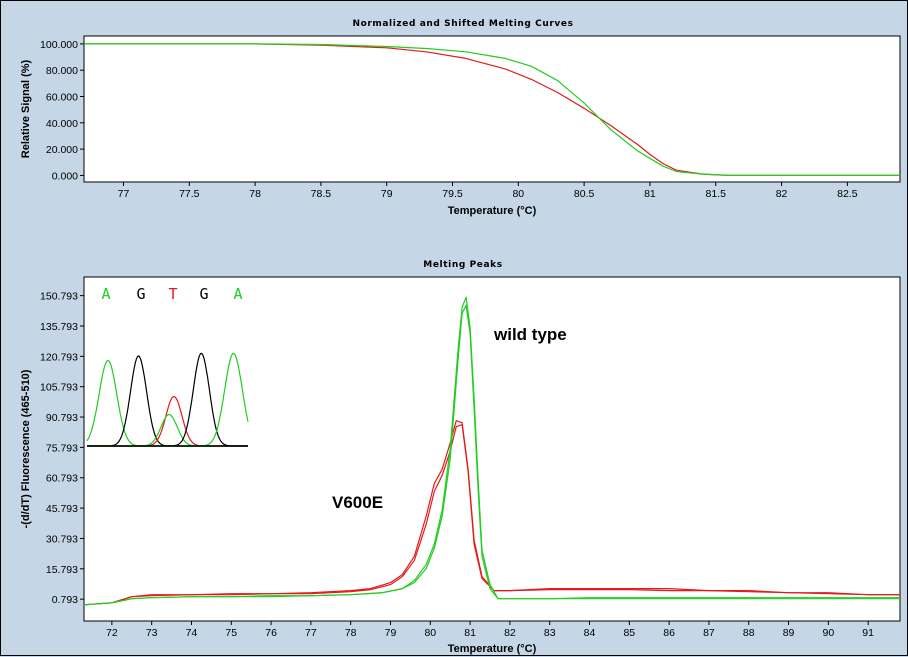  Describe the element at coordinates (357, 502) in the screenshot. I see `v600e-label: V600E` at that location.